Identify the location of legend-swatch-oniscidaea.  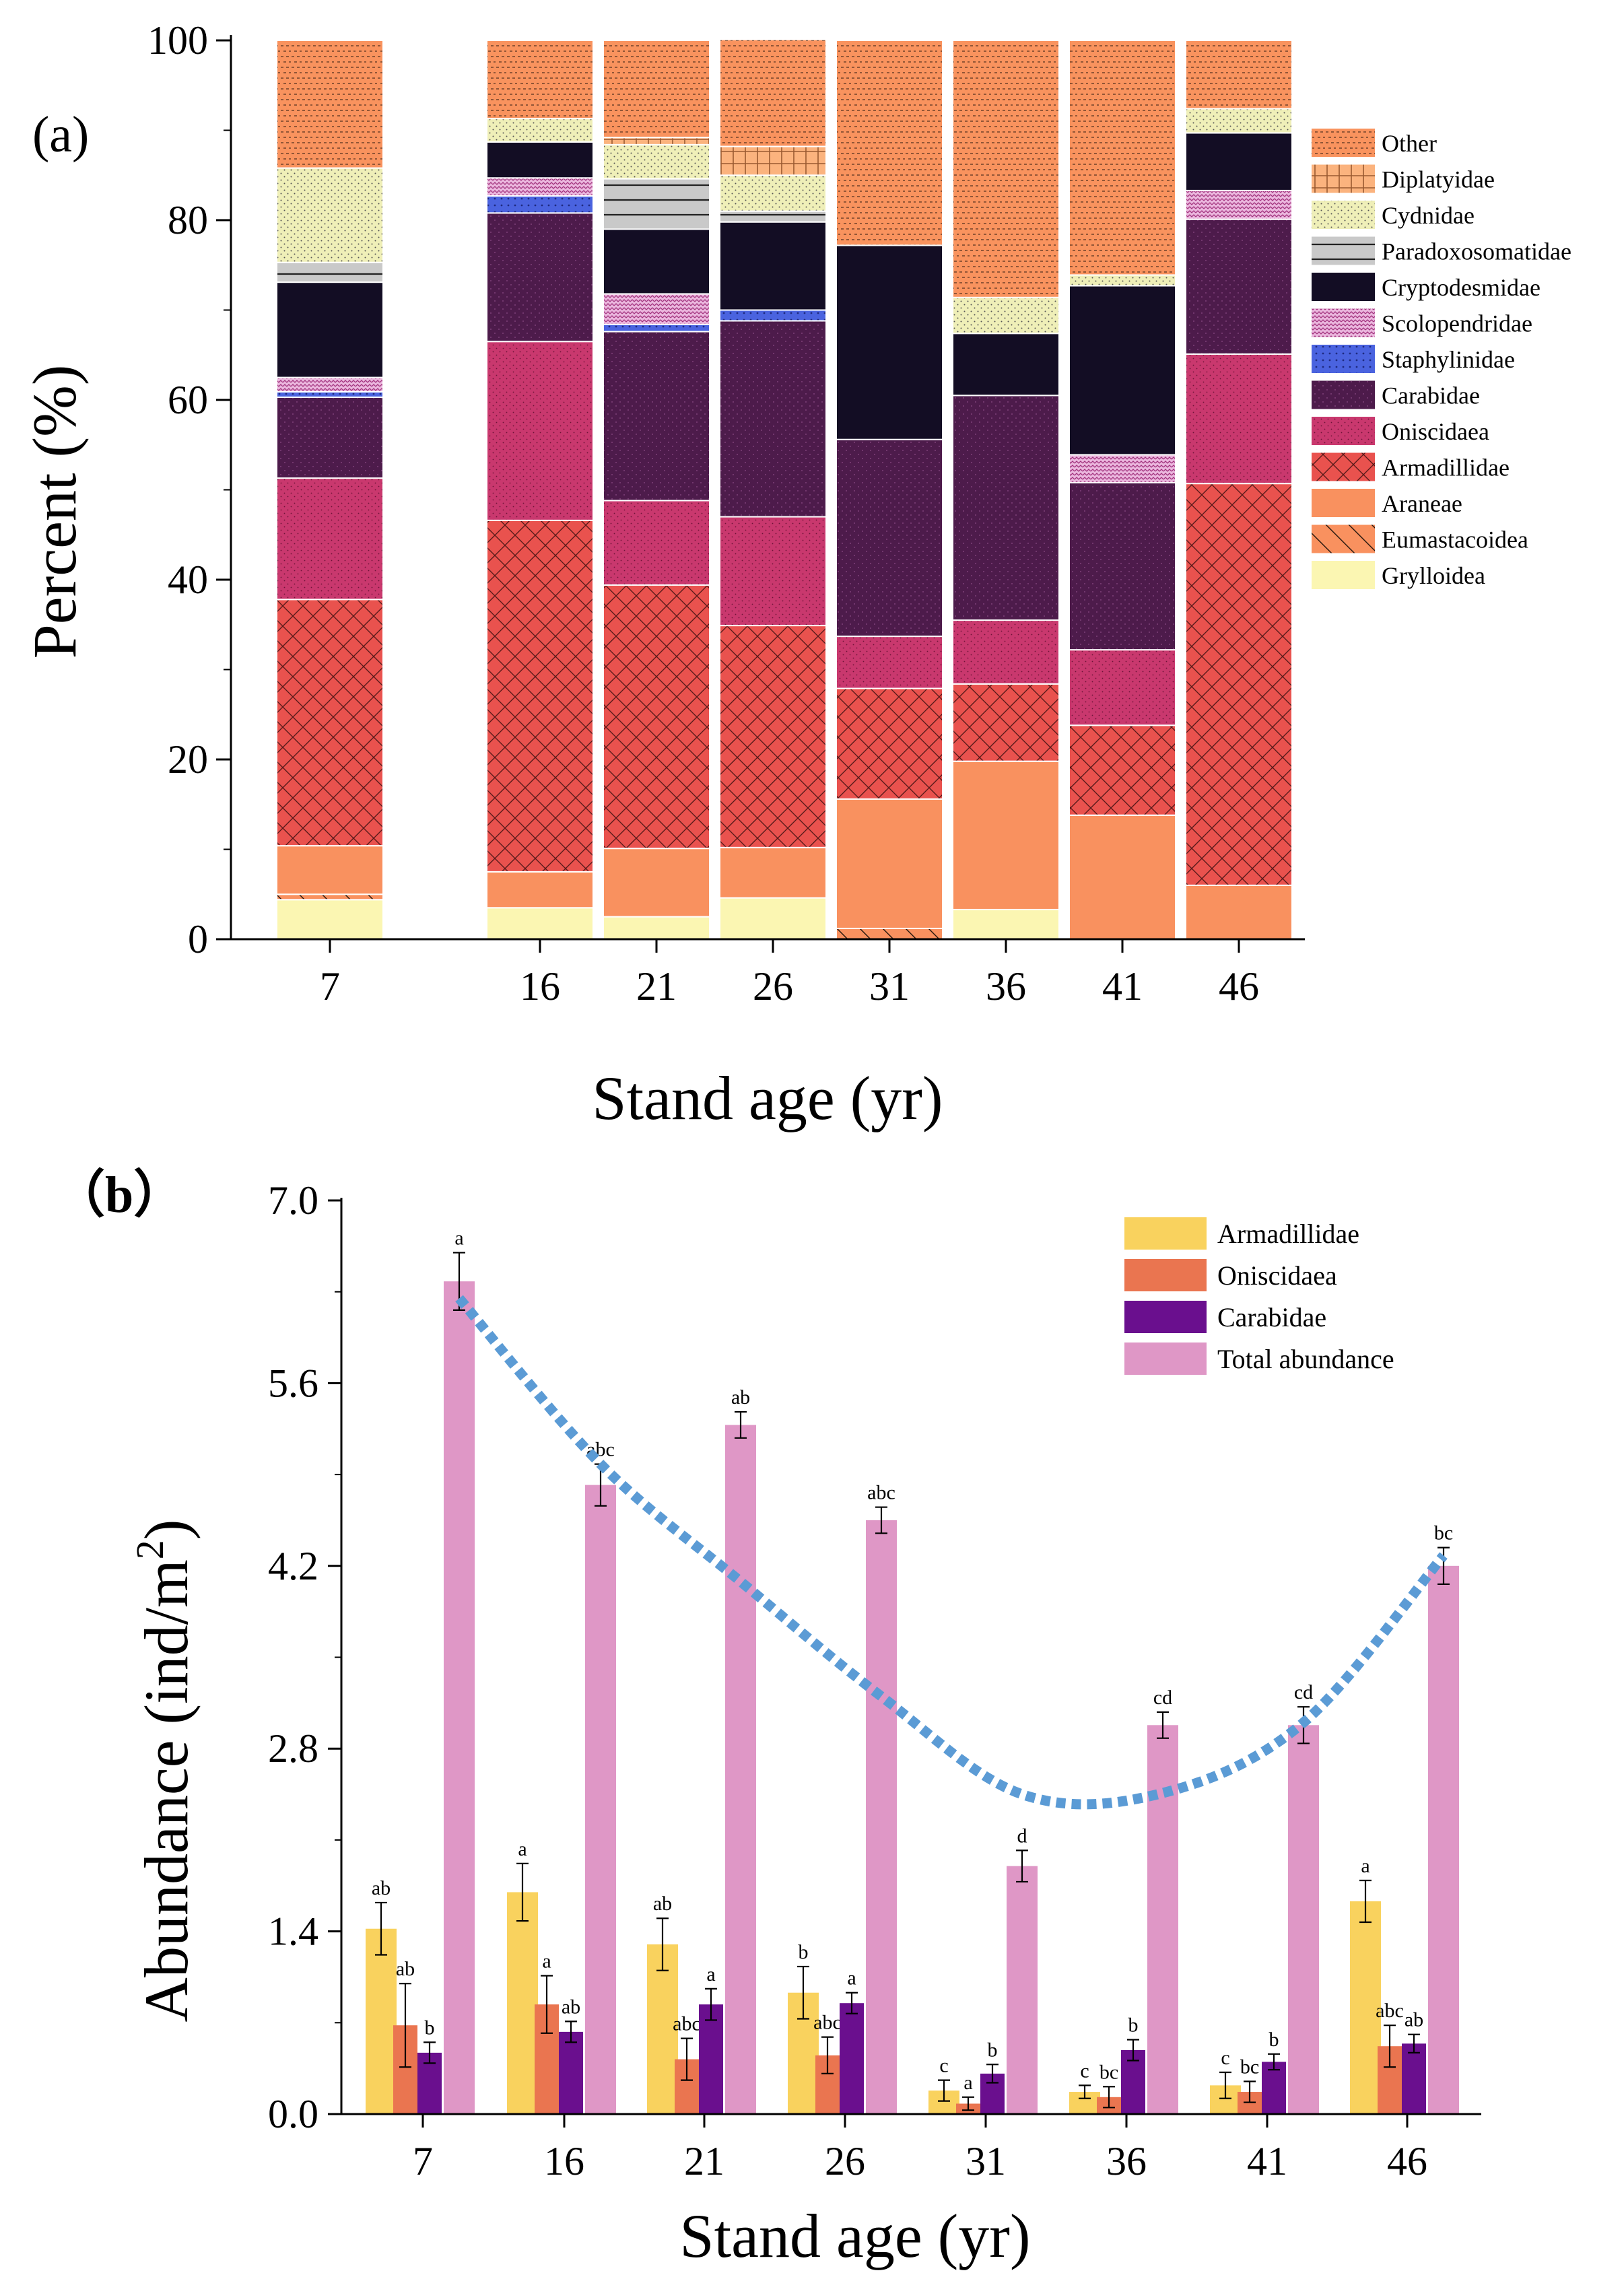
(1165, 1275).